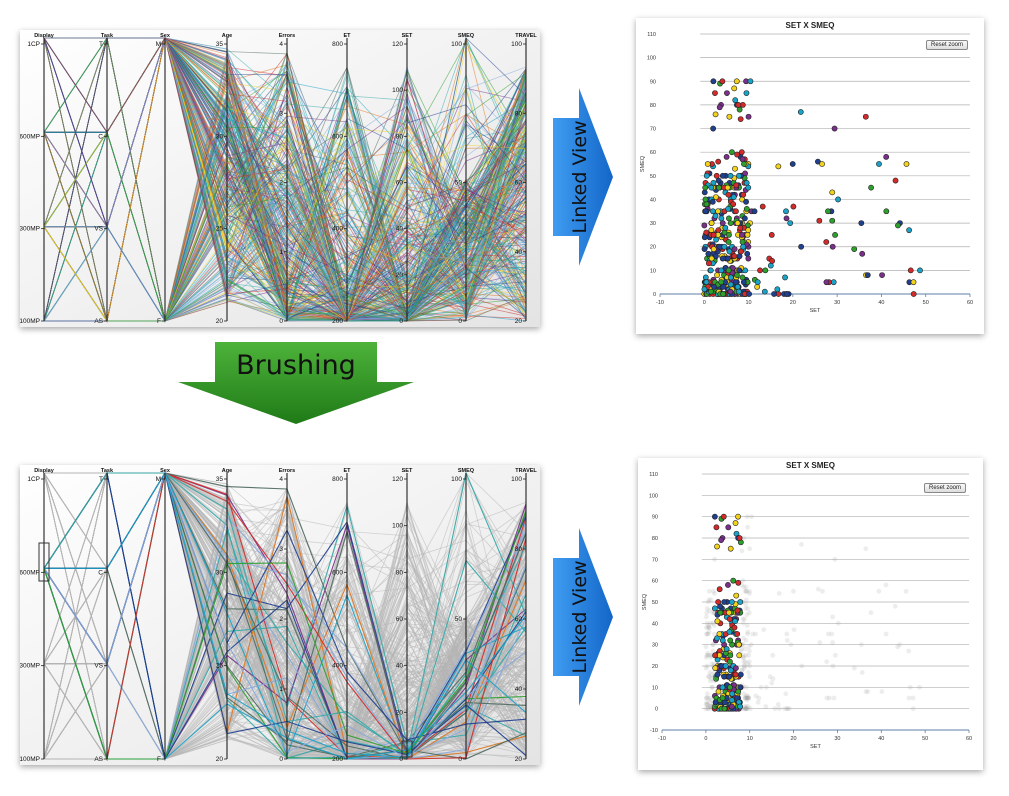  I want to click on reset-zoom-button-bottom: Reset zoom, so click(945, 488).